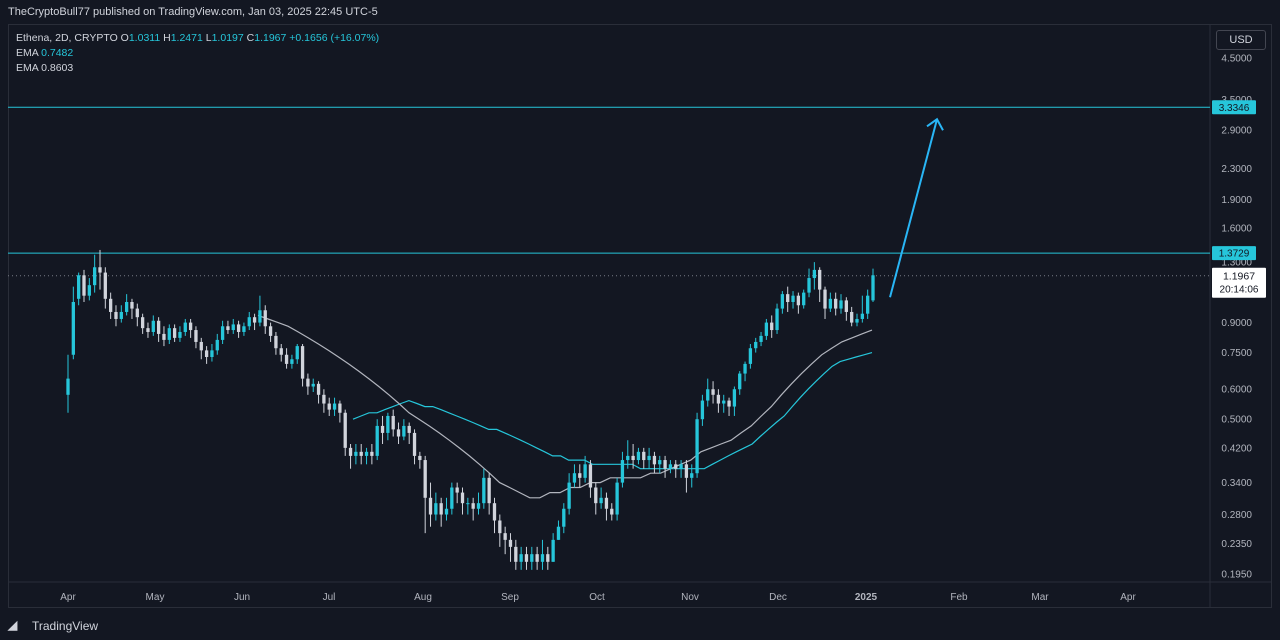 The width and height of the screenshot is (1280, 640). I want to click on ema-lines, so click(565, 406).